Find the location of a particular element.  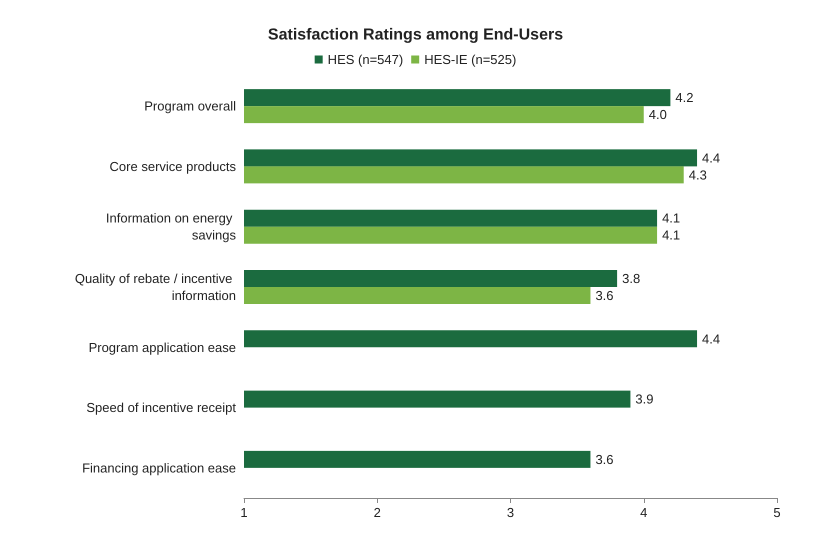

data-label: 4.0 is located at coordinates (657, 114).